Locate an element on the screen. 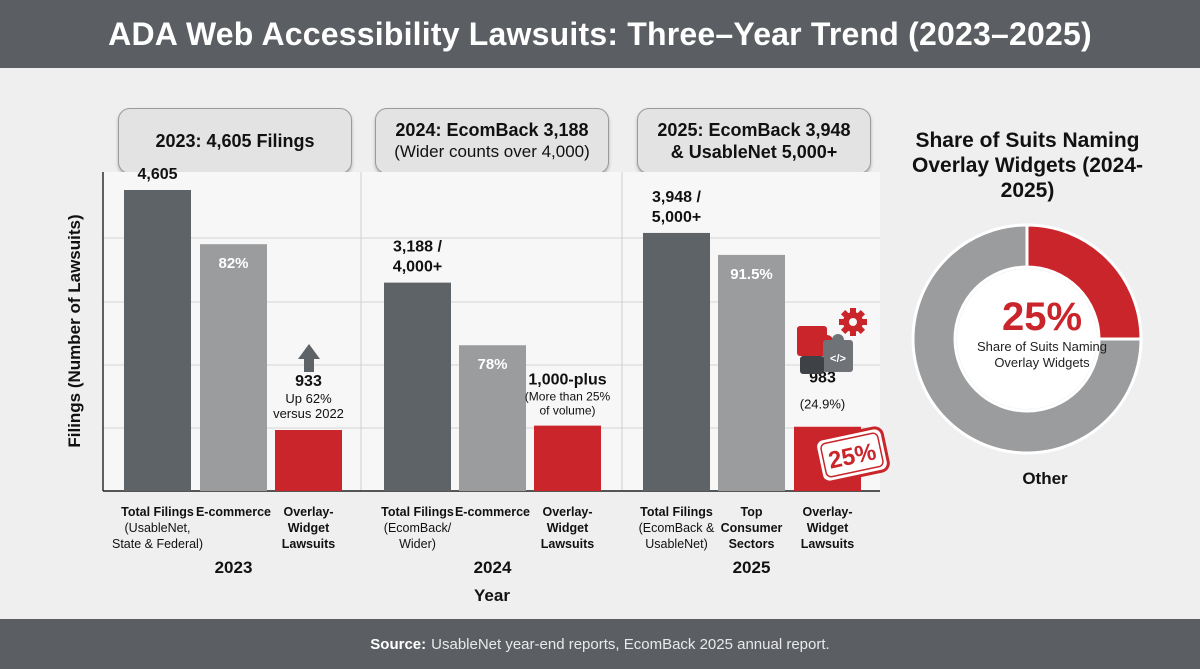 This screenshot has height=669, width=1200. category-label-2023-sector-0: E-commerce is located at coordinates (233, 512).